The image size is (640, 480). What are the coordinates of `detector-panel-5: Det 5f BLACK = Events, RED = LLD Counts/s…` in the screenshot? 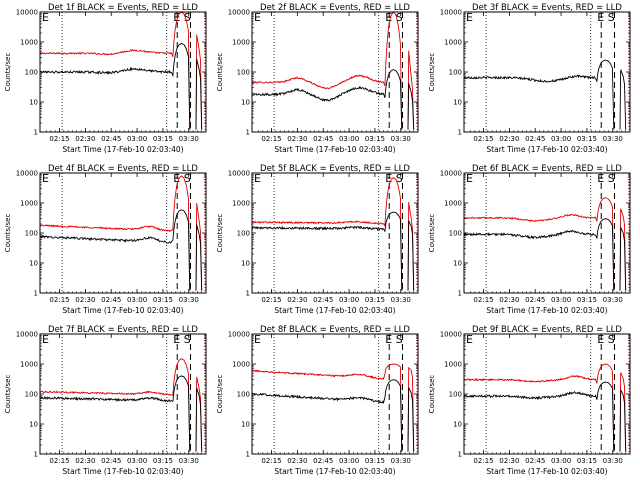 It's located at (317, 239).